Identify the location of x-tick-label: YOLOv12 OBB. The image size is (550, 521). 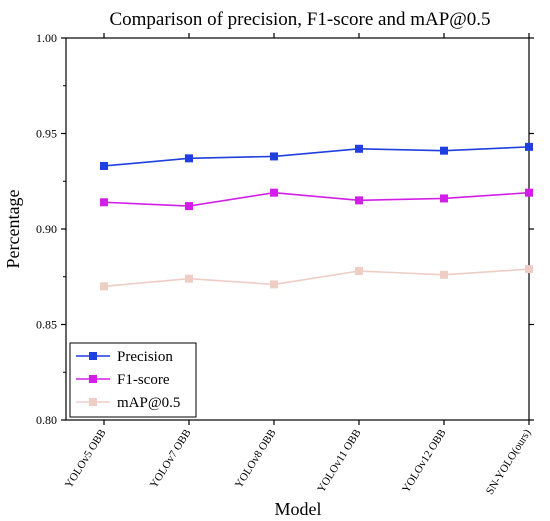
(424, 461).